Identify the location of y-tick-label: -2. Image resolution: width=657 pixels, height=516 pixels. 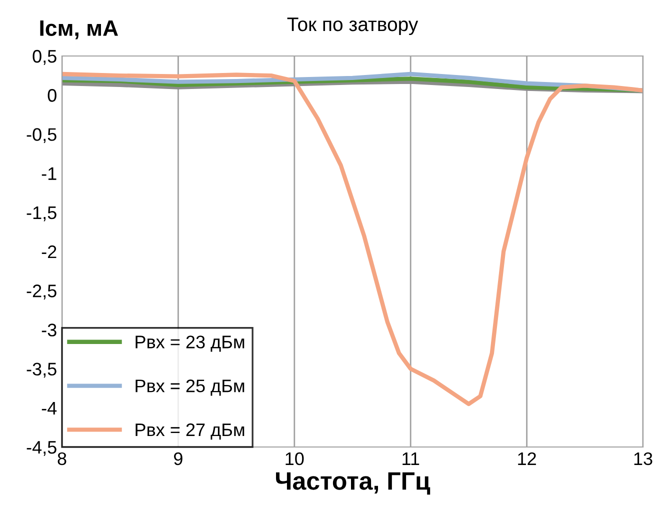
(49, 251).